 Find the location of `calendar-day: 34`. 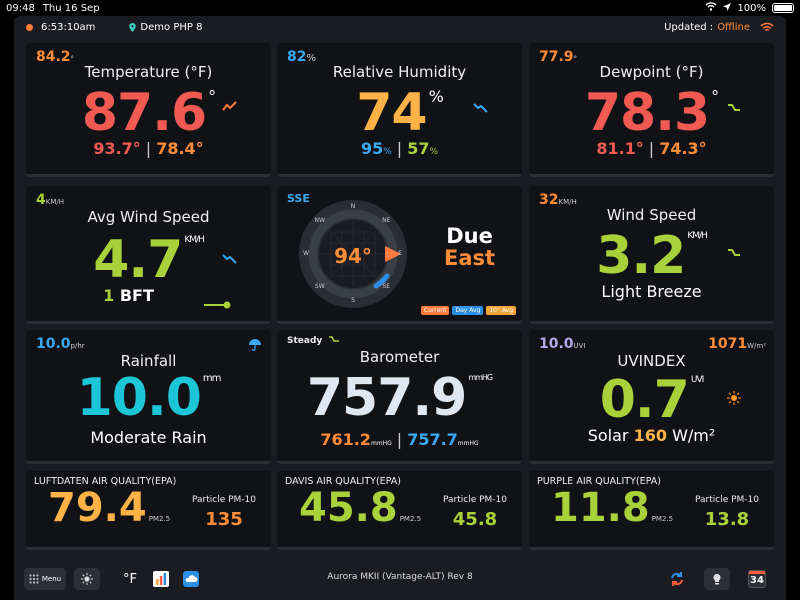

calendar-day: 34 is located at coordinates (757, 580).